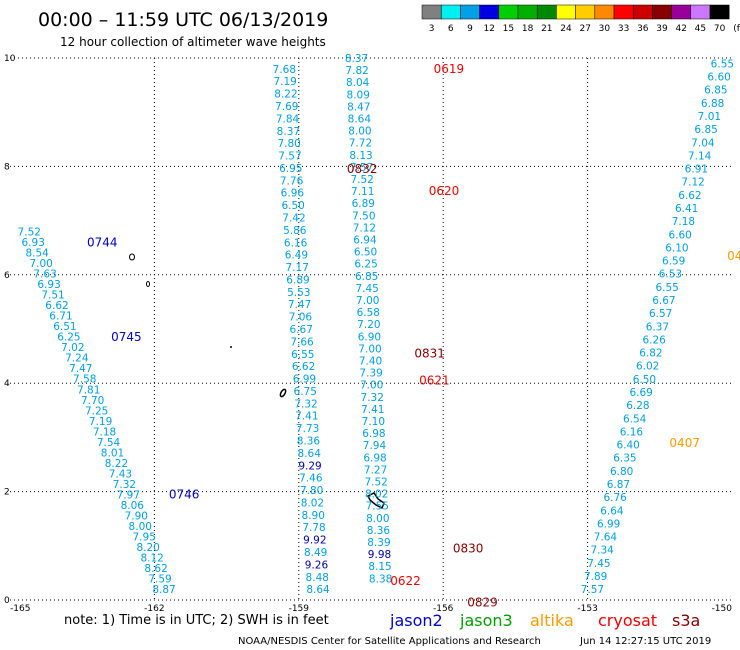 This screenshot has width=740, height=650. Describe the element at coordinates (645, 641) in the screenshot. I see `footer-timestamp: Jun 14 12:27:15 UTC 2019` at that location.